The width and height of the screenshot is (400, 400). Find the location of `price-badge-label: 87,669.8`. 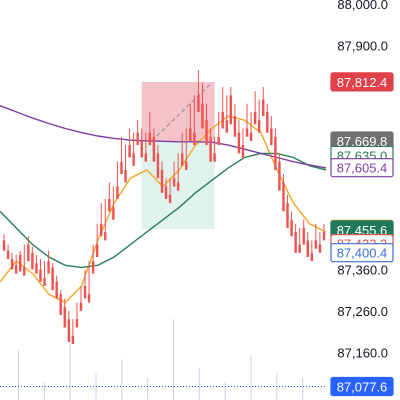

price-badge-label: 87,669.8 is located at coordinates (362, 141).